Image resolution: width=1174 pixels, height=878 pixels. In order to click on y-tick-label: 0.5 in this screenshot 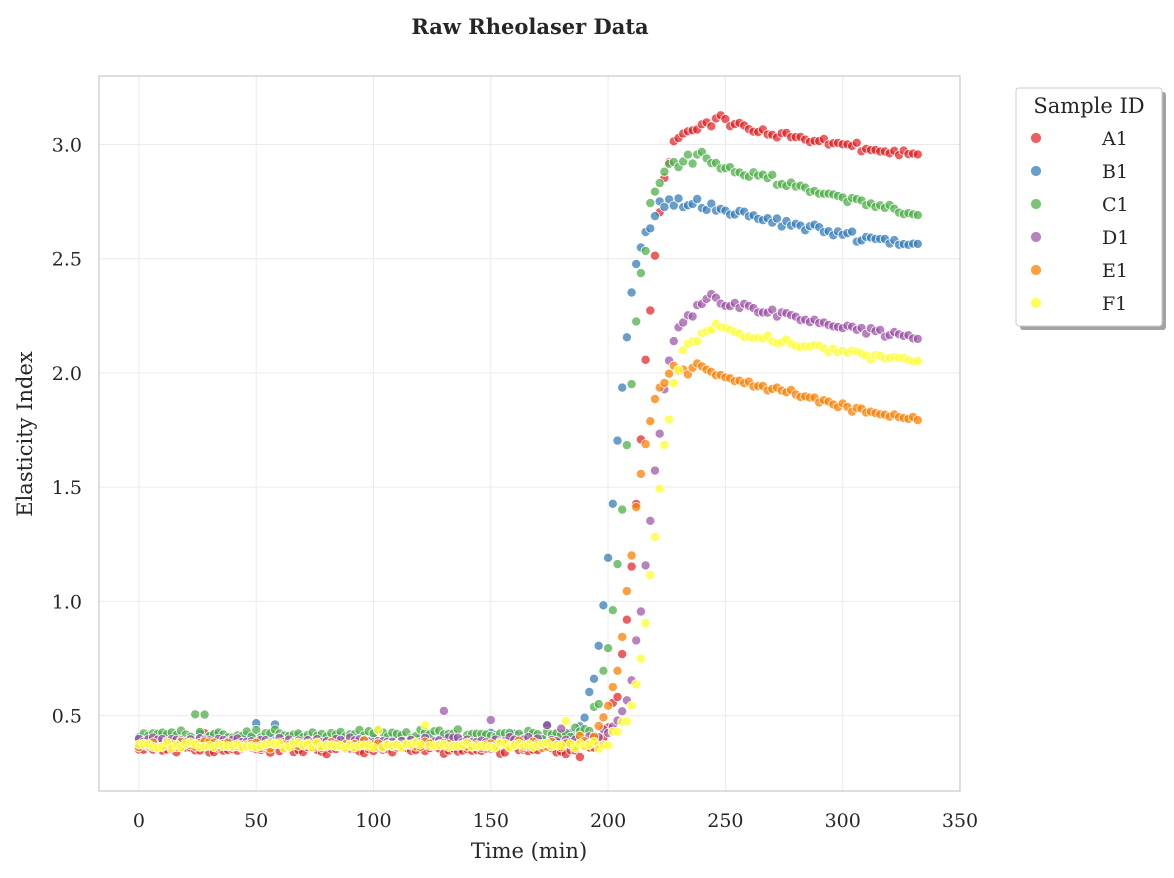, I will do `click(67, 717)`.